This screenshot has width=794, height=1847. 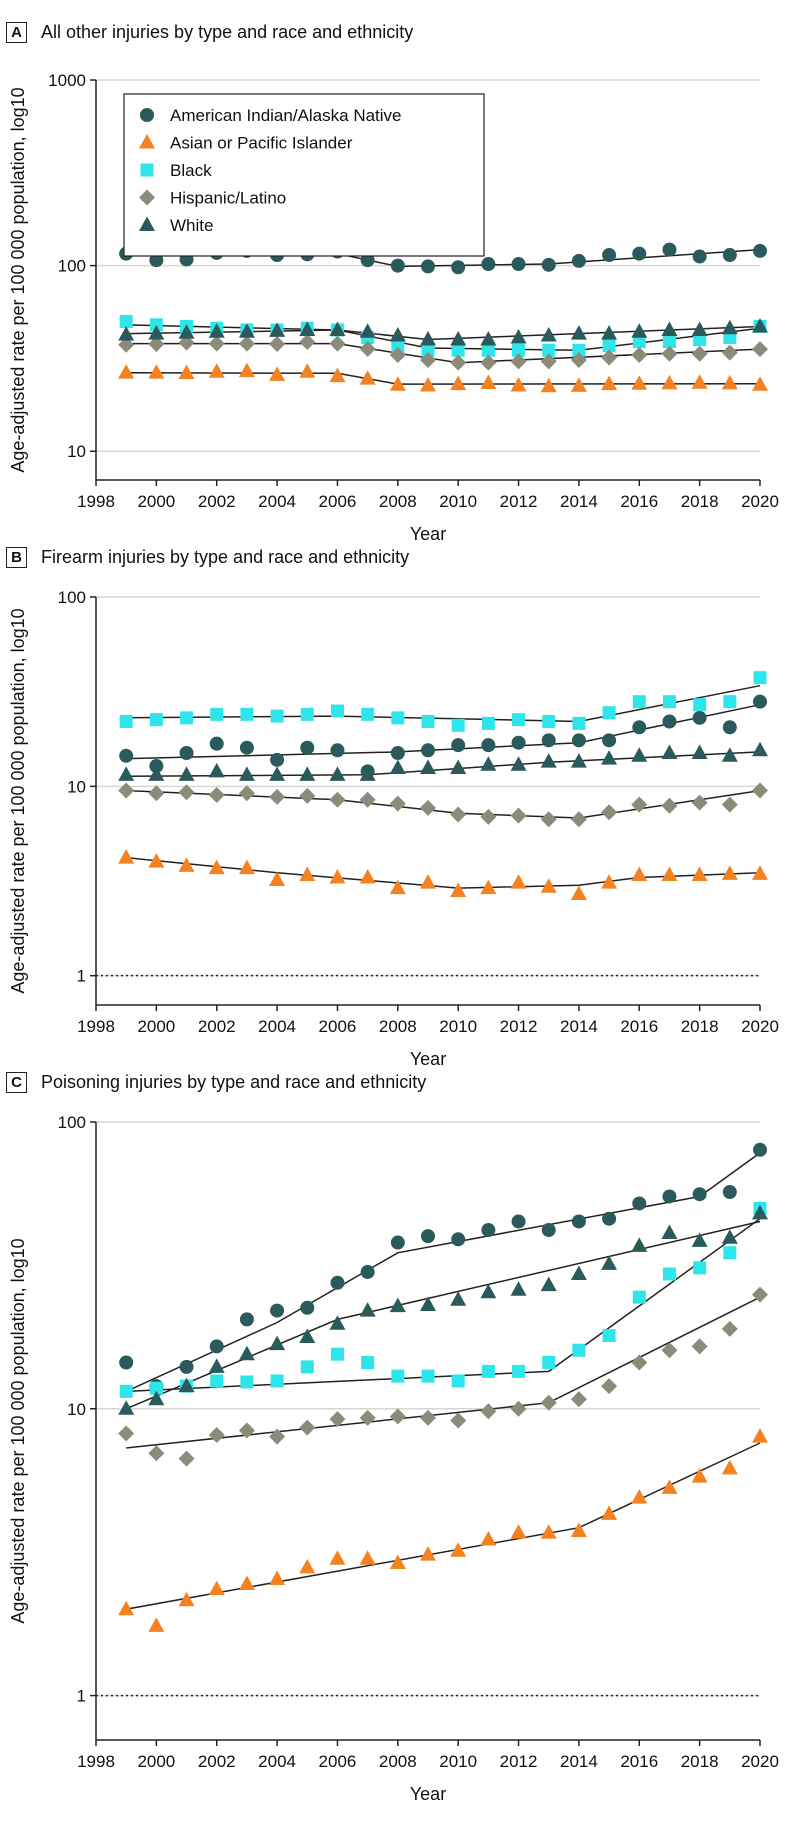 I want to click on panel-c-trend-black, so click(x=443, y=1305).